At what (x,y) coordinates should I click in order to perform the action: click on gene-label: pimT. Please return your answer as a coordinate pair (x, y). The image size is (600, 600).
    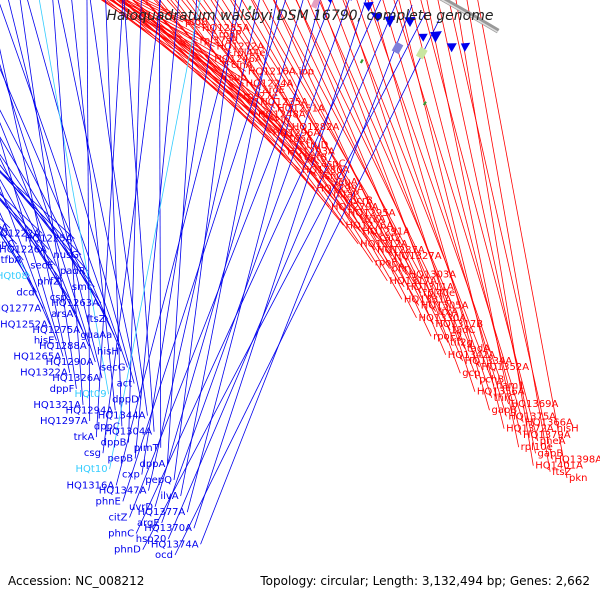
    Looking at the image, I should click on (147, 448).